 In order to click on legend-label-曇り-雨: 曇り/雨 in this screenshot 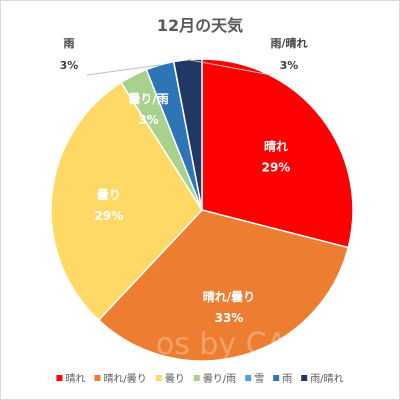, I will do `click(219, 379)`.